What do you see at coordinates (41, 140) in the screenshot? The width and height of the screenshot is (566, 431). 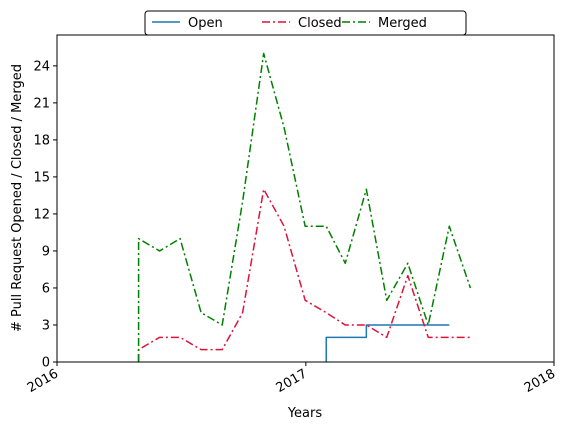 I see `y-tick-label: 18` at bounding box center [41, 140].